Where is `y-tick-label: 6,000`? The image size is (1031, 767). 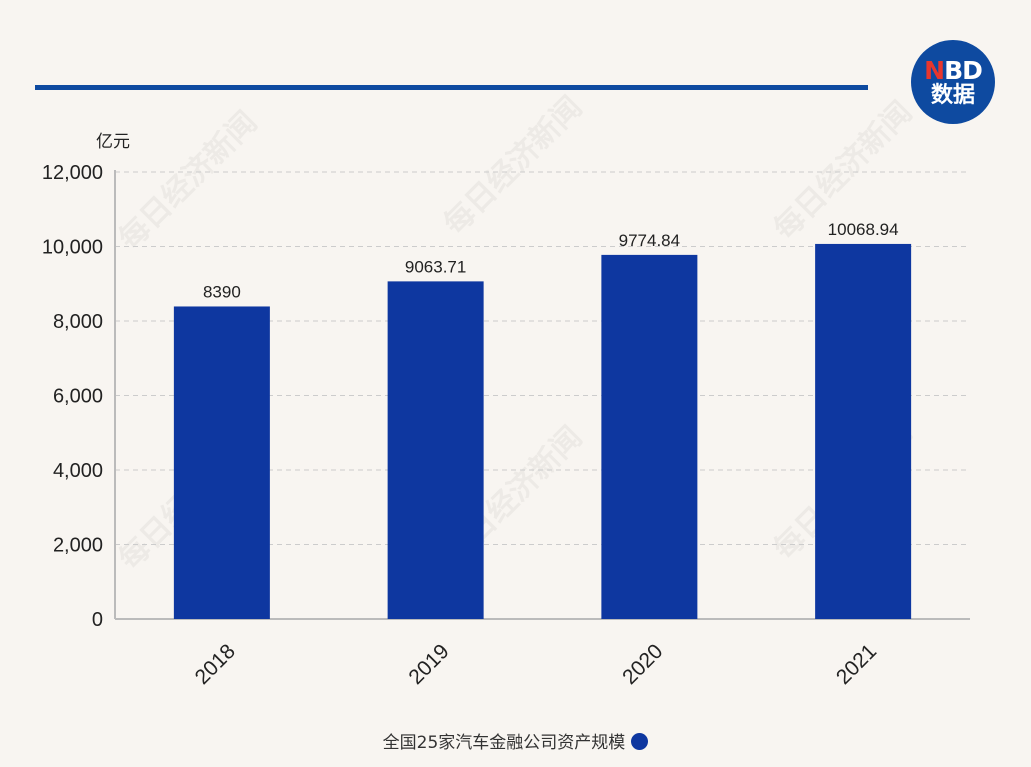 y-tick-label: 6,000 is located at coordinates (78, 397).